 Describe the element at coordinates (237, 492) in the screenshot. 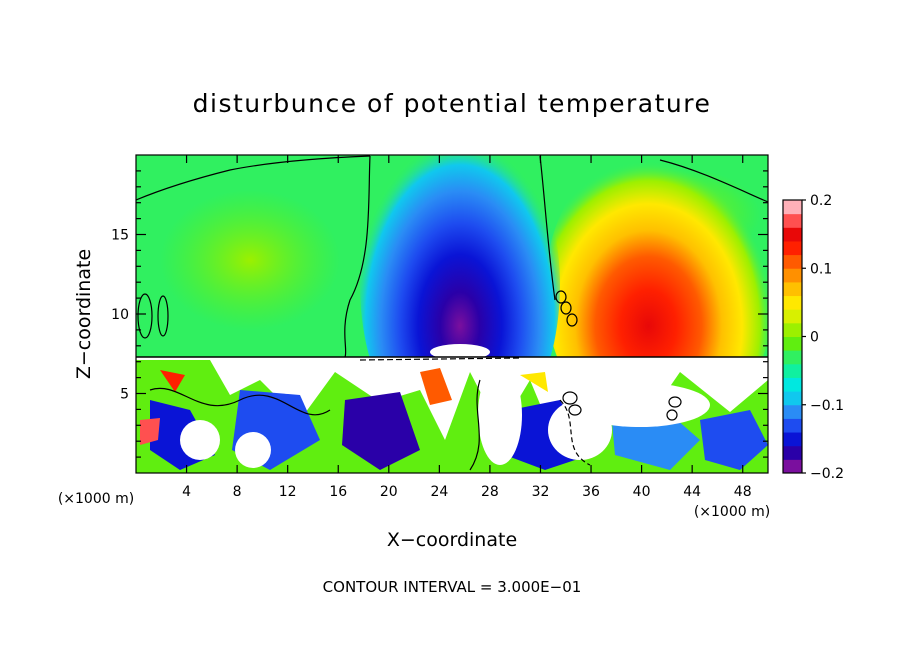

I see `x-tick-label: 8` at that location.